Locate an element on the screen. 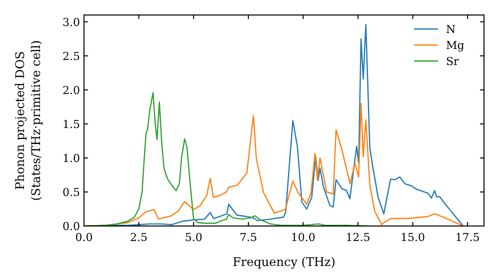 The height and width of the screenshot is (280, 500). y-tick-label: 0.5 is located at coordinates (71, 192).